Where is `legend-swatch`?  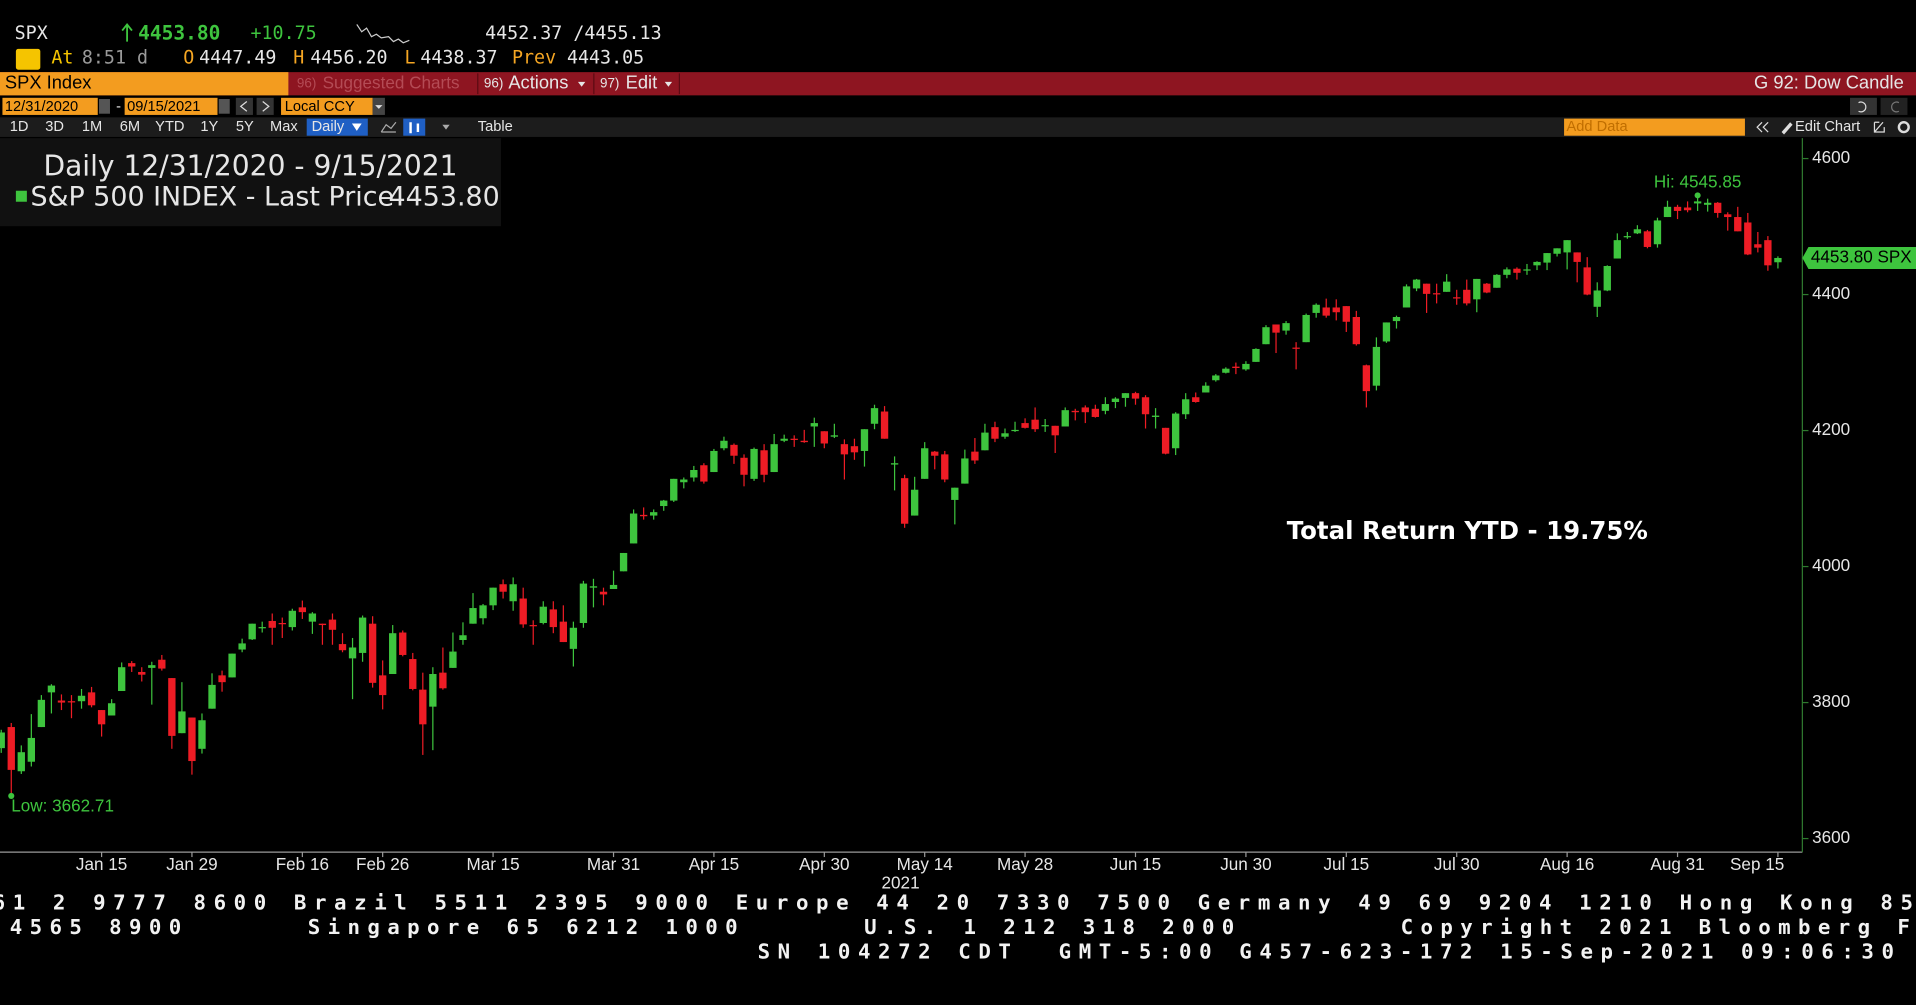
legend-swatch is located at coordinates (21, 196).